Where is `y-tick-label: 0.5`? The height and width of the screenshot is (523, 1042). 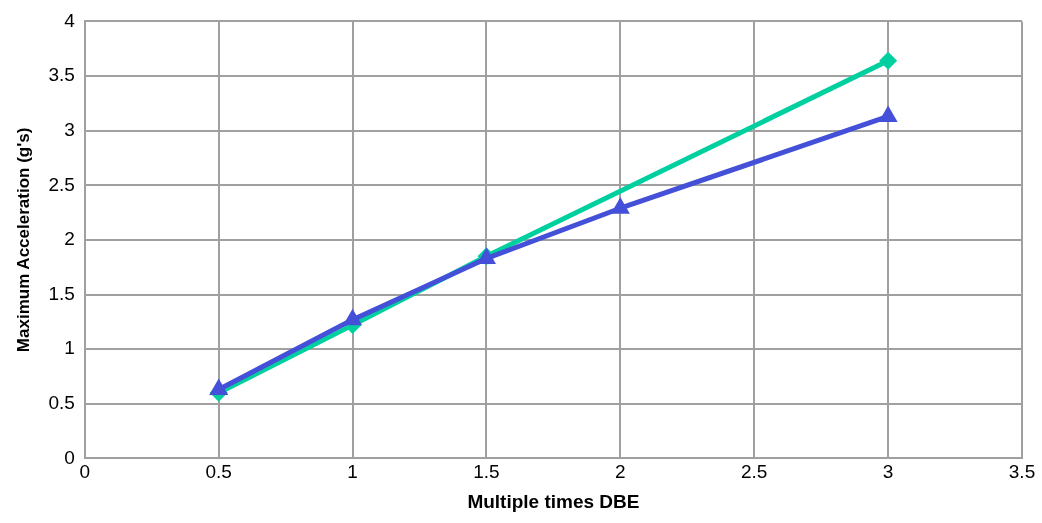
y-tick-label: 0.5 is located at coordinates (61, 403).